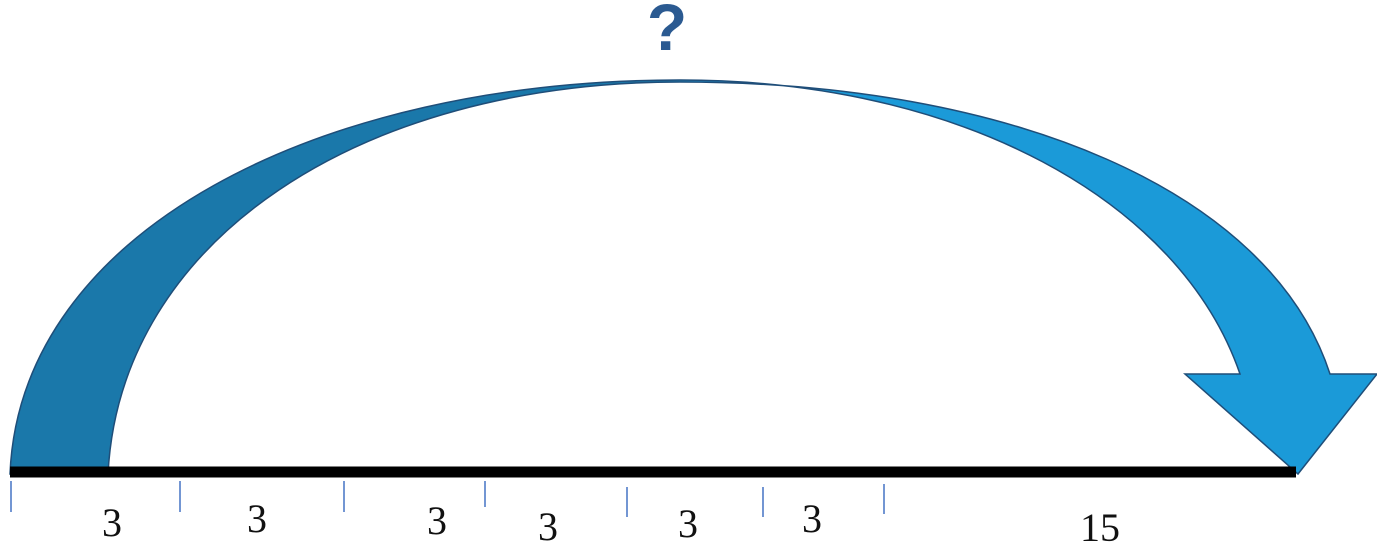 This screenshot has width=1377, height=550. I want to click on unknown-total-label: ?, so click(667, 32).